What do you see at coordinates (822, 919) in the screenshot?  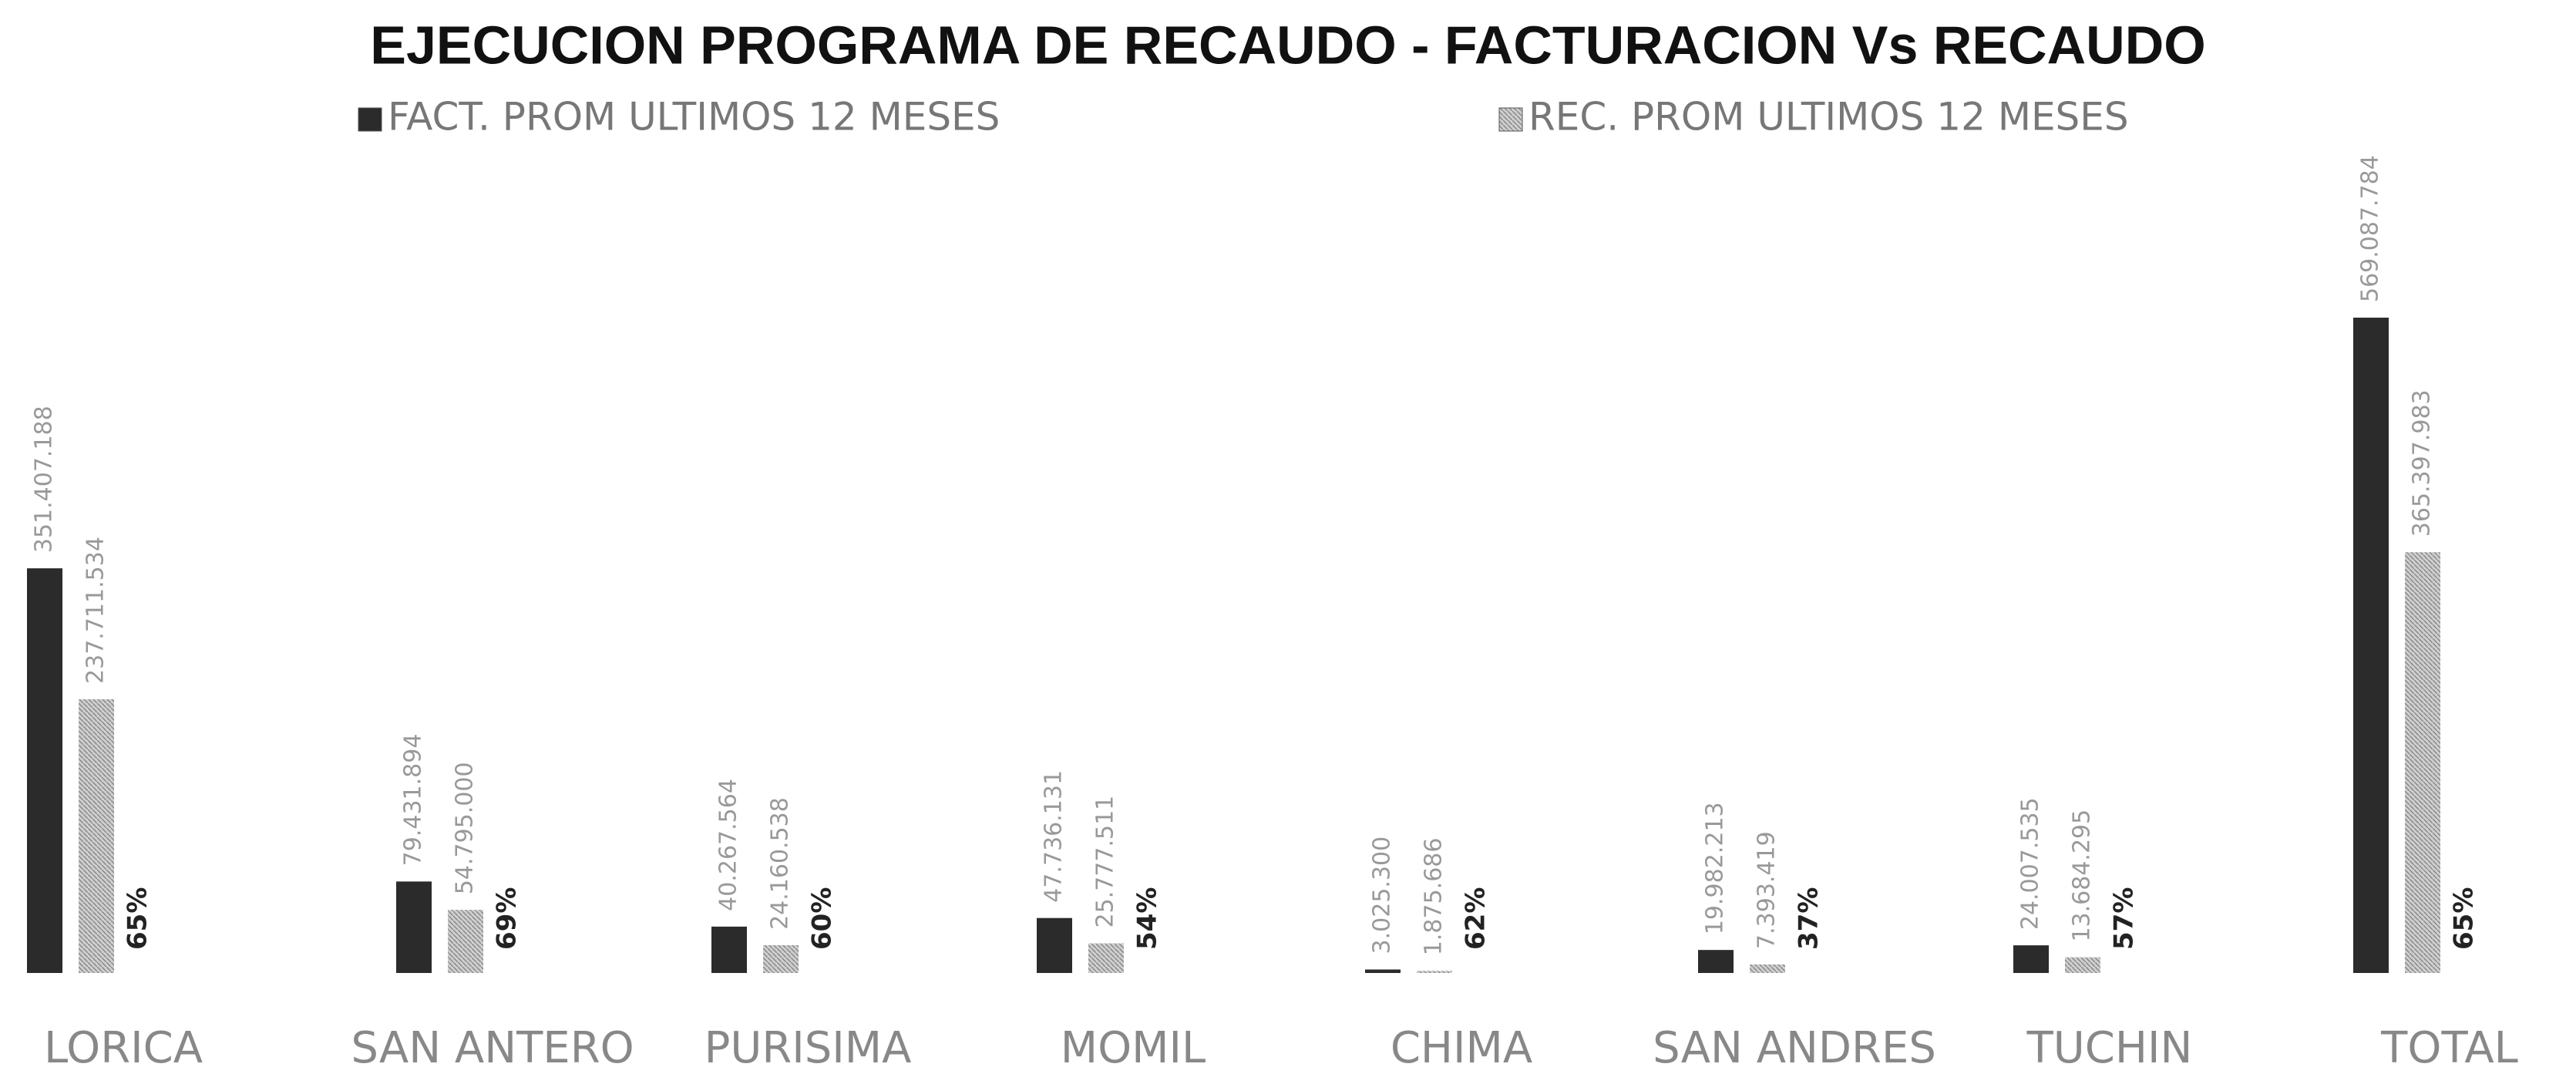 I see `percentage-label: 60%` at bounding box center [822, 919].